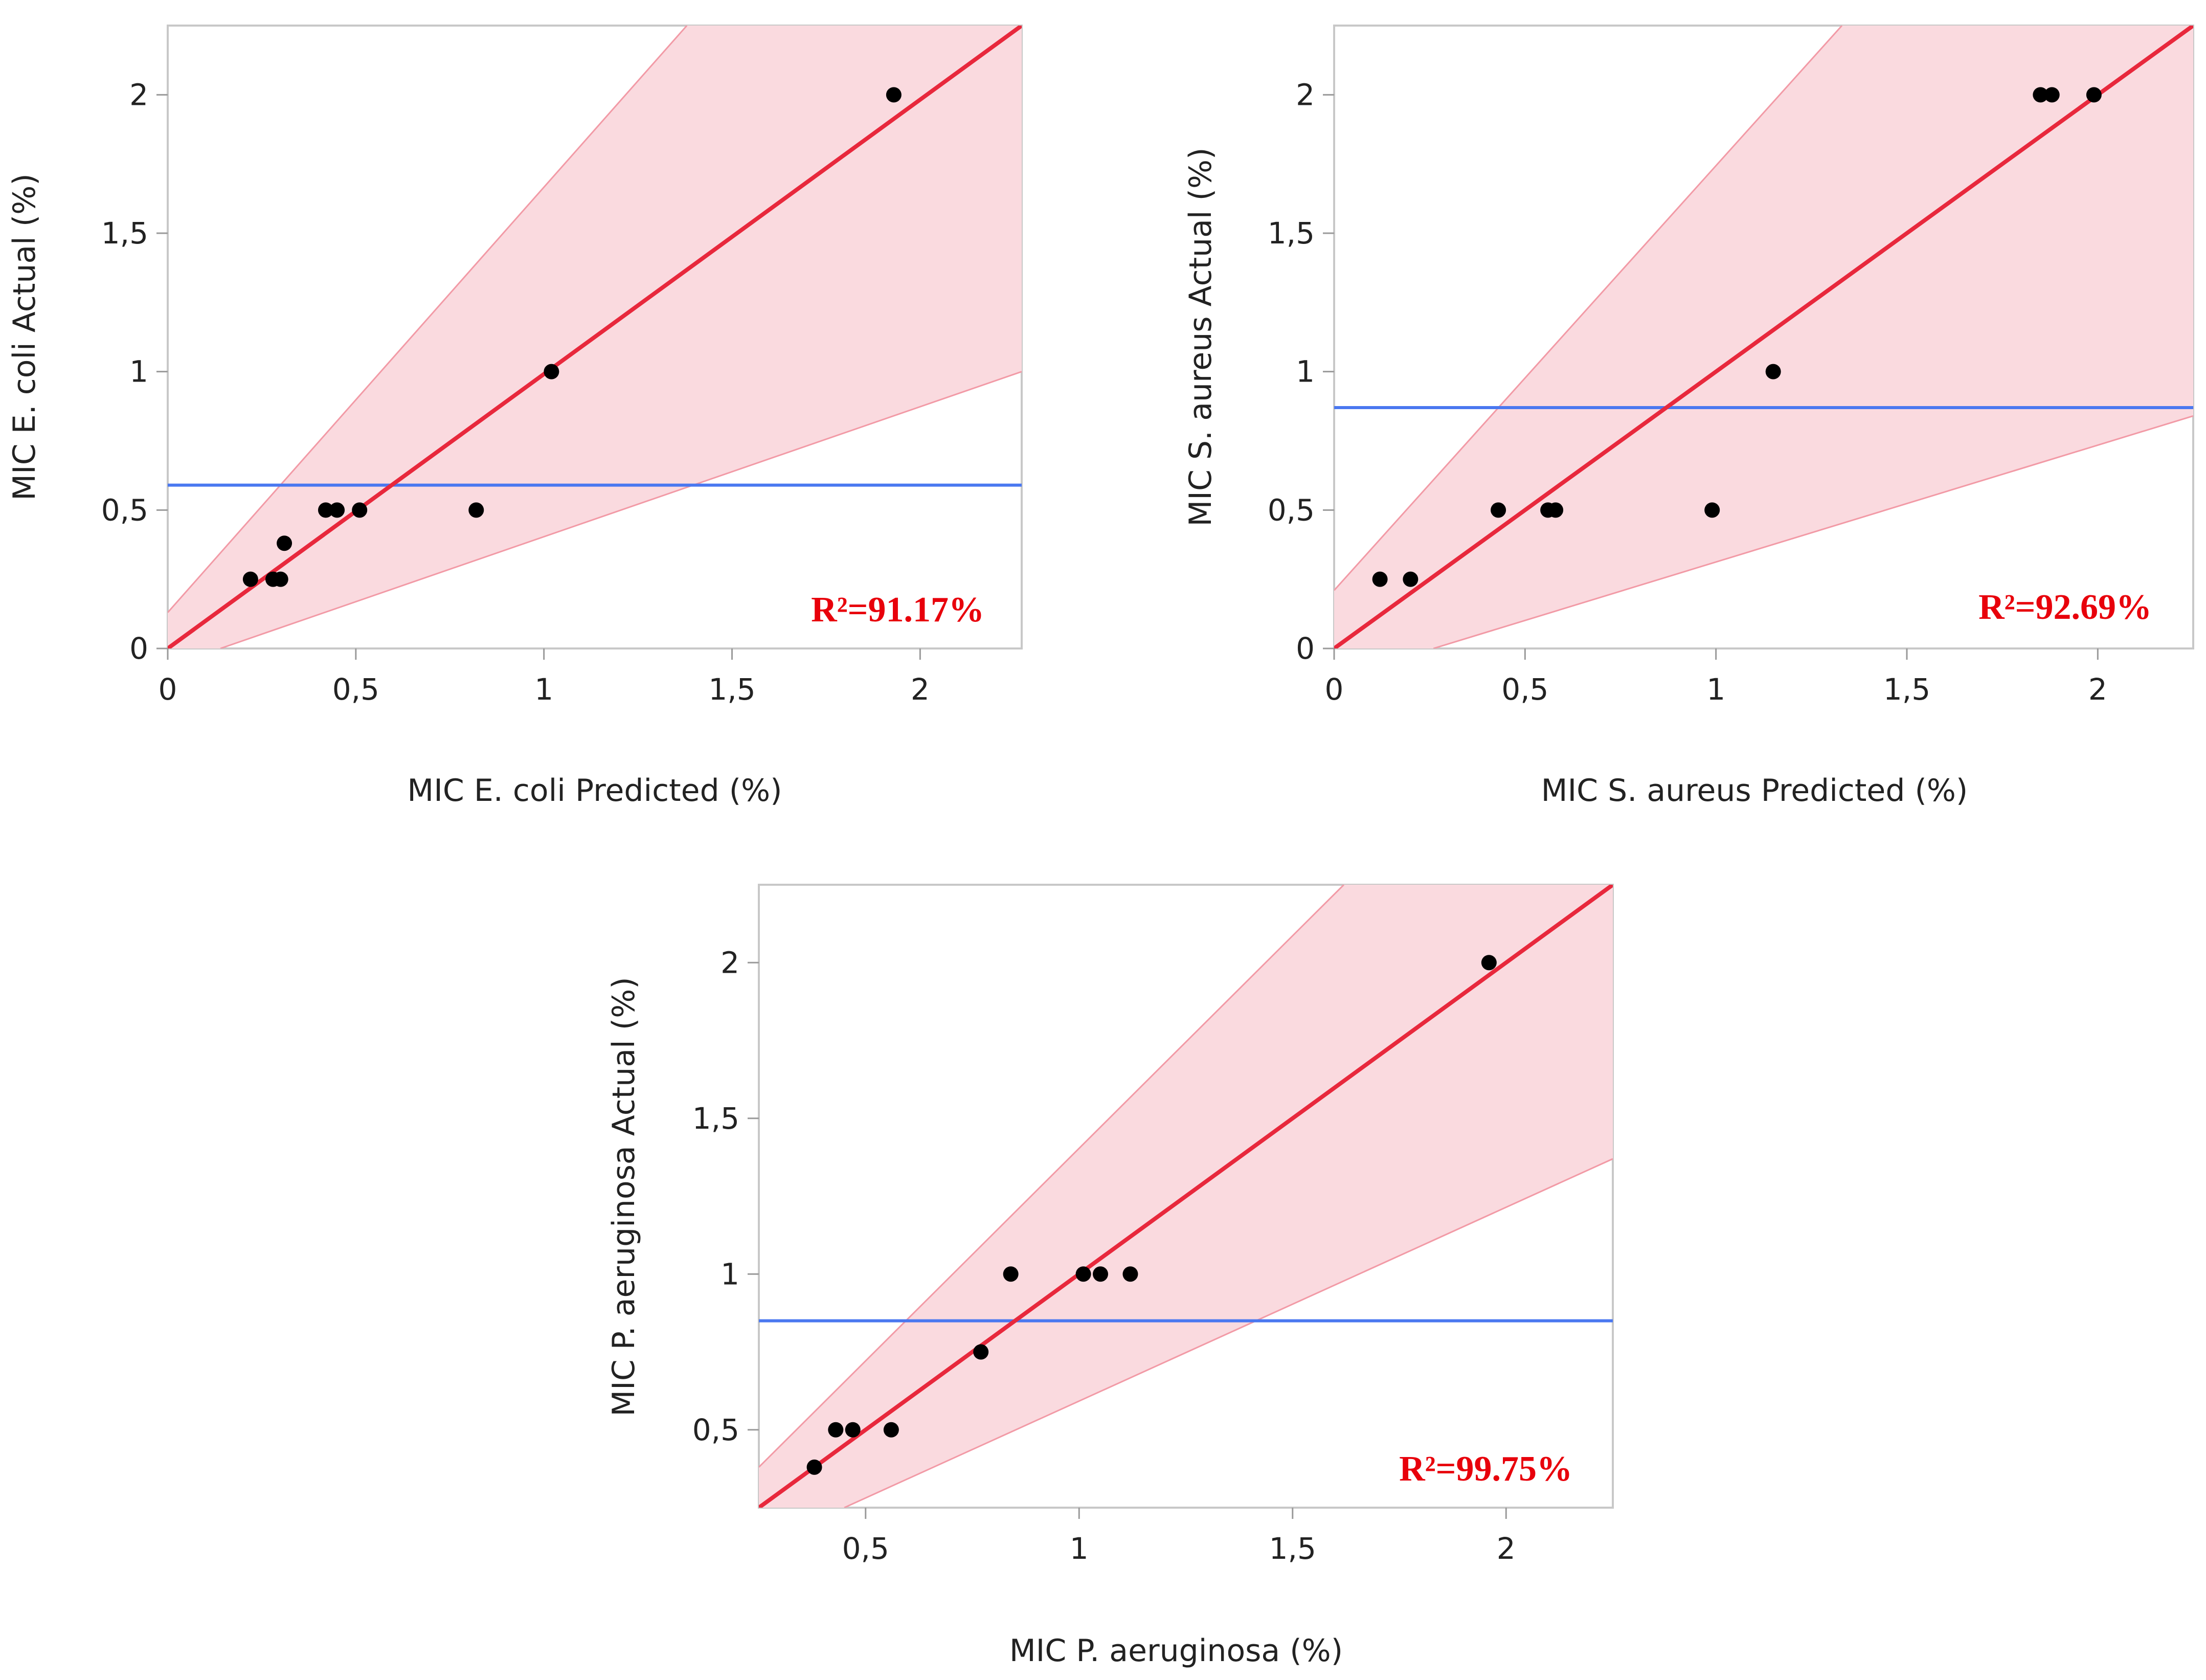 Image resolution: width=2206 pixels, height=1680 pixels. What do you see at coordinates (594, 791) in the screenshot?
I see `x-axis-title: MIC E. coli Predicted (%)` at bounding box center [594, 791].